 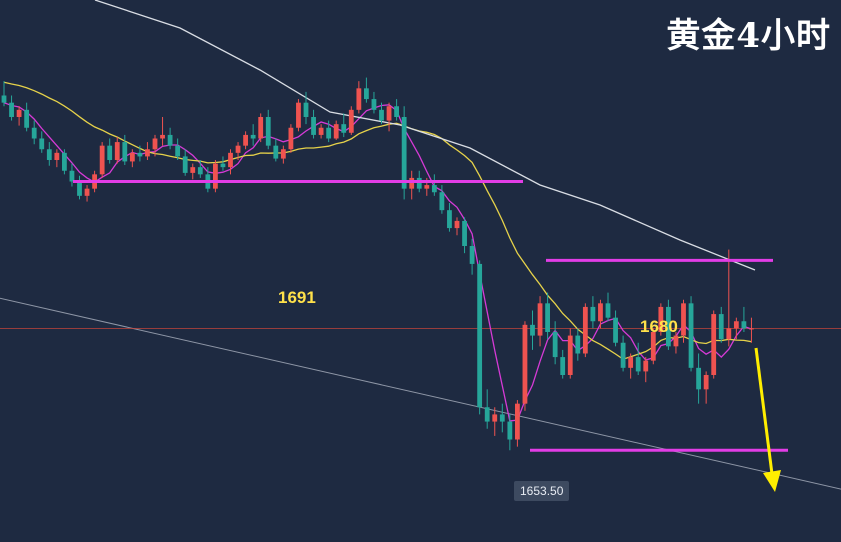 I want to click on arrow-head, so click(x=772, y=481).